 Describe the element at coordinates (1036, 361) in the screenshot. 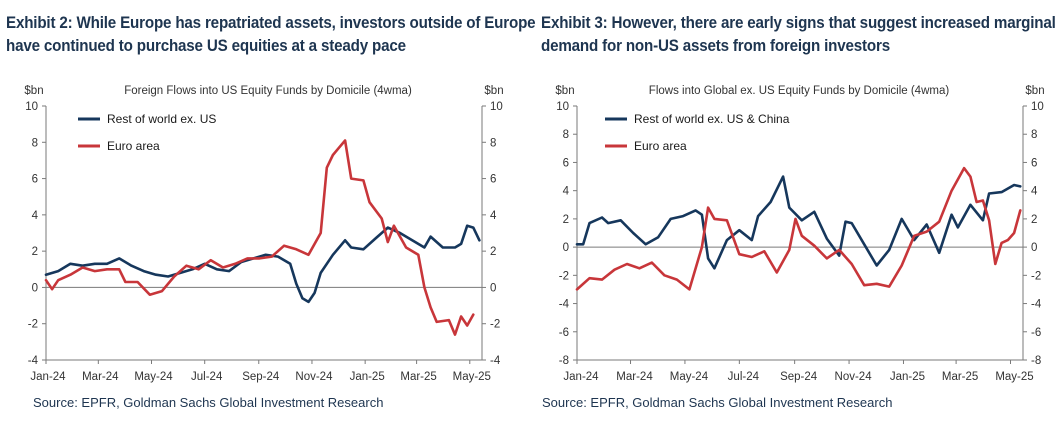

I see `y-tick-label-right: -8` at that location.